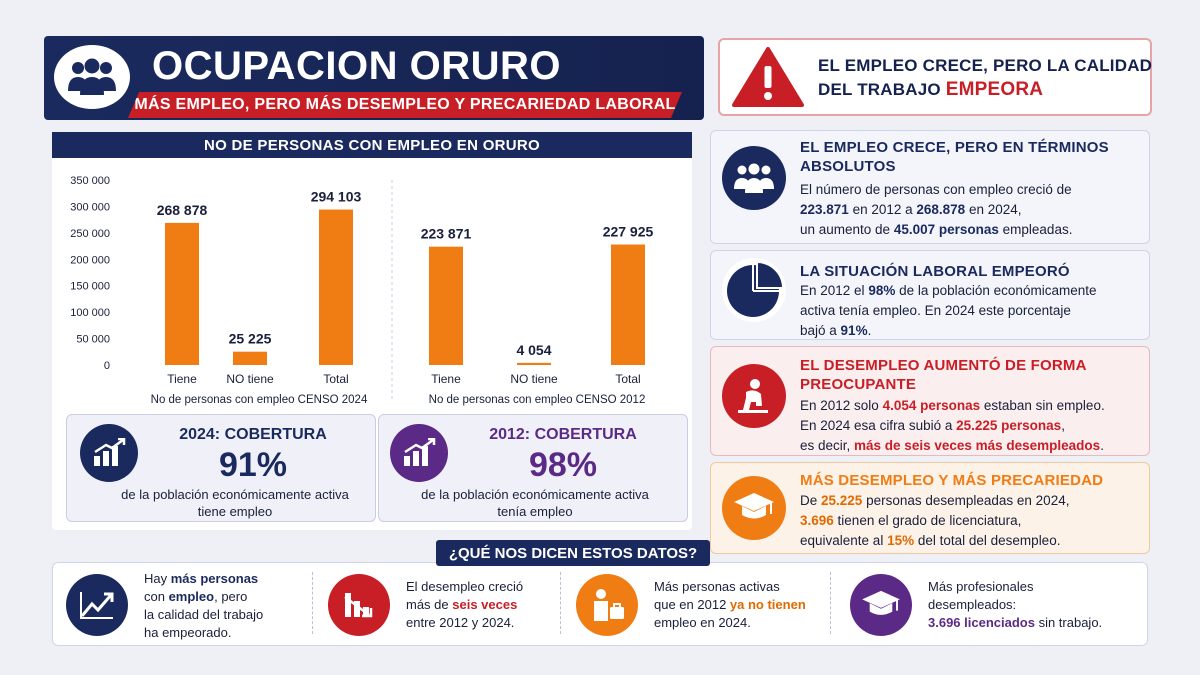 The height and width of the screenshot is (675, 1200). I want to click on y-tick-label: 250 000, so click(90, 234).